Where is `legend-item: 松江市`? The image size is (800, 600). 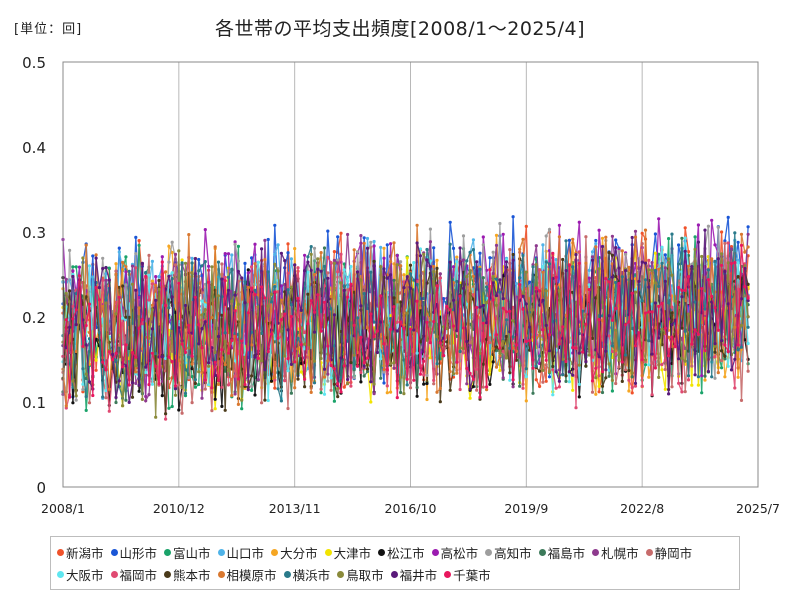
legend-item: 松江市 is located at coordinates (401, 552).